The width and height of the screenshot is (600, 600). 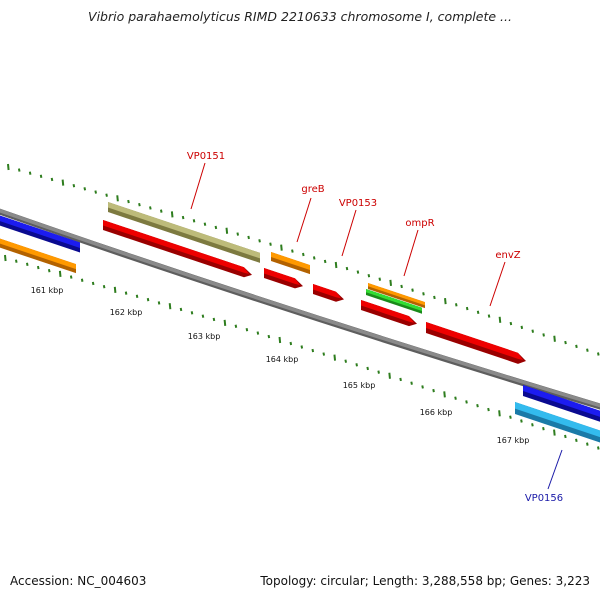 What do you see at coordinates (78, 581) in the screenshot?
I see `accession-text: Accession: NC_004603` at bounding box center [78, 581].